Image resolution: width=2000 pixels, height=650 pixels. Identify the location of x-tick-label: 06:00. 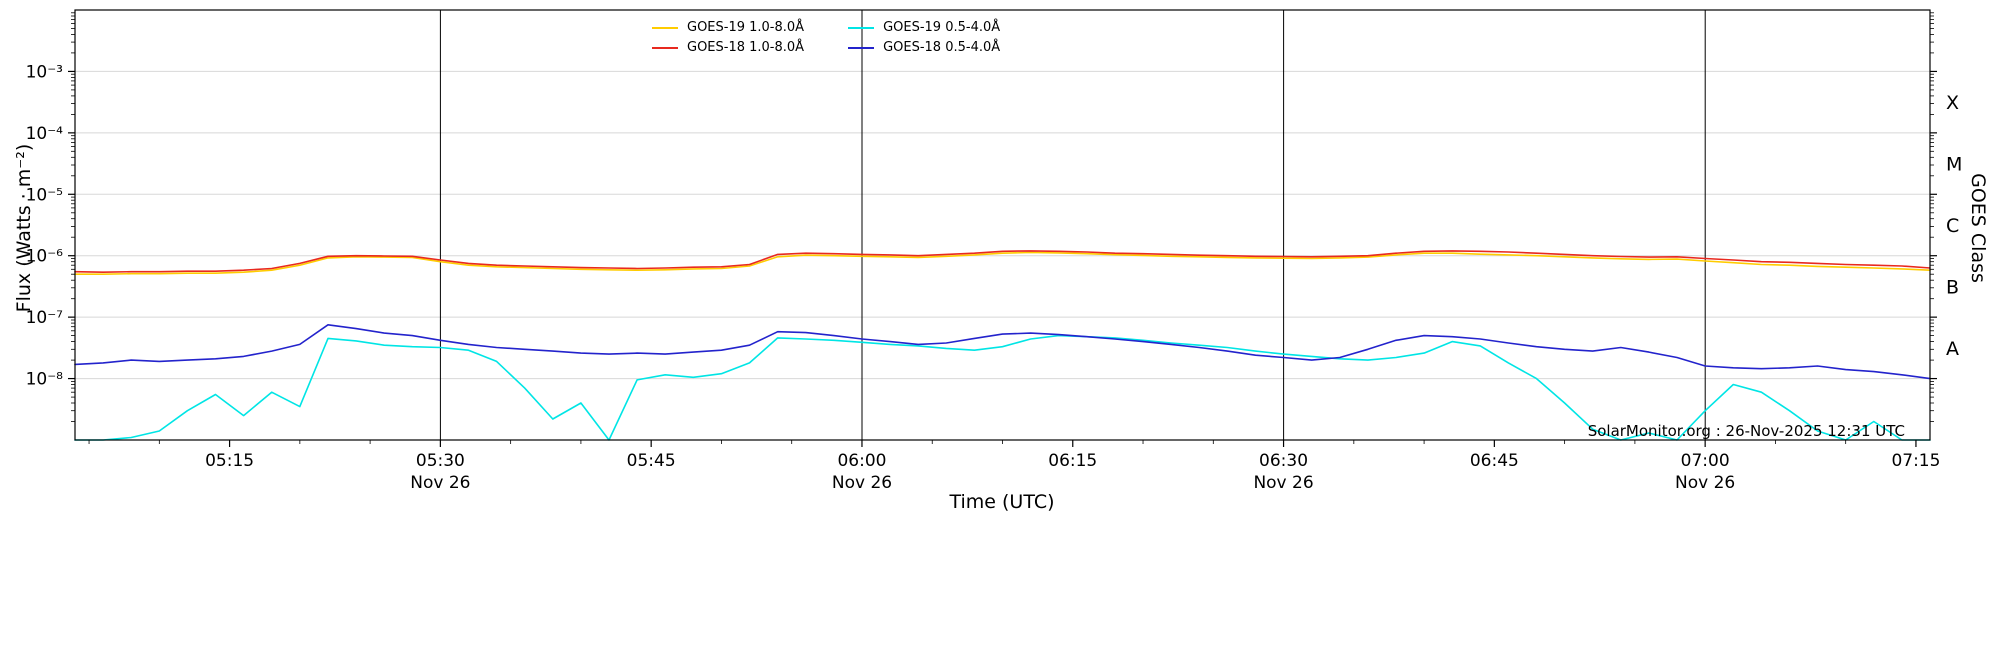
(861, 461).